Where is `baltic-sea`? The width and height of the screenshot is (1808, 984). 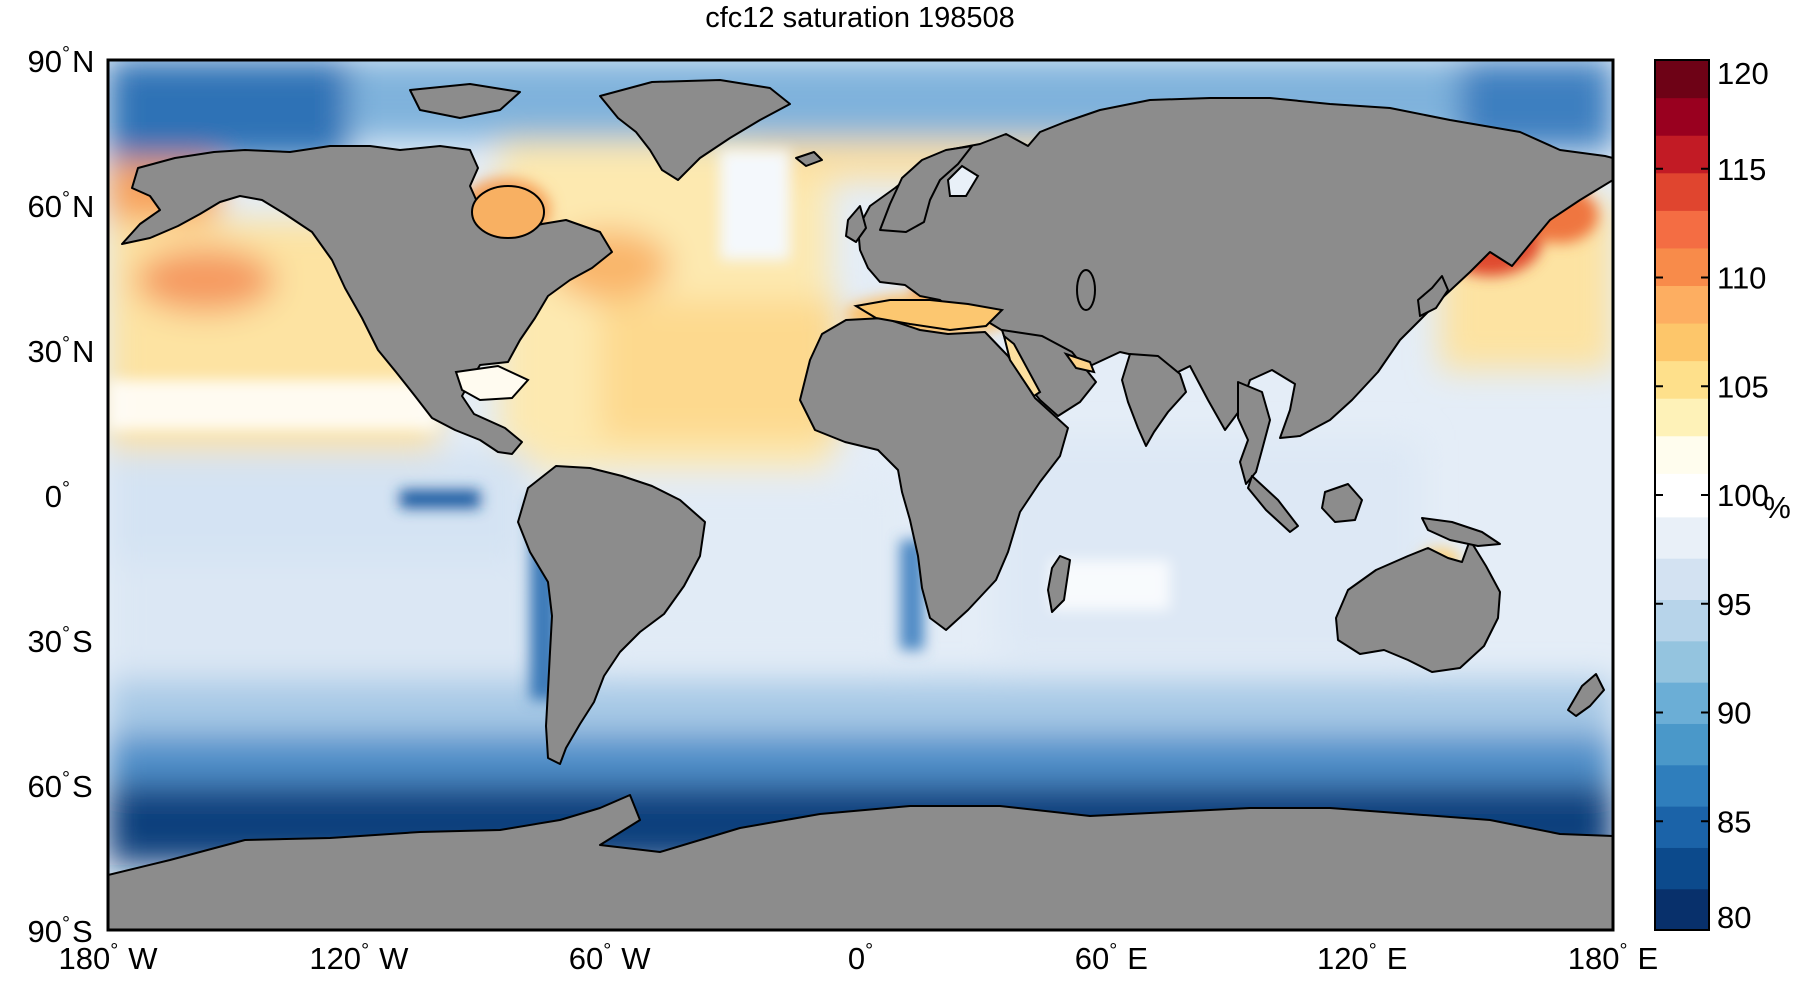
baltic-sea is located at coordinates (963, 180).